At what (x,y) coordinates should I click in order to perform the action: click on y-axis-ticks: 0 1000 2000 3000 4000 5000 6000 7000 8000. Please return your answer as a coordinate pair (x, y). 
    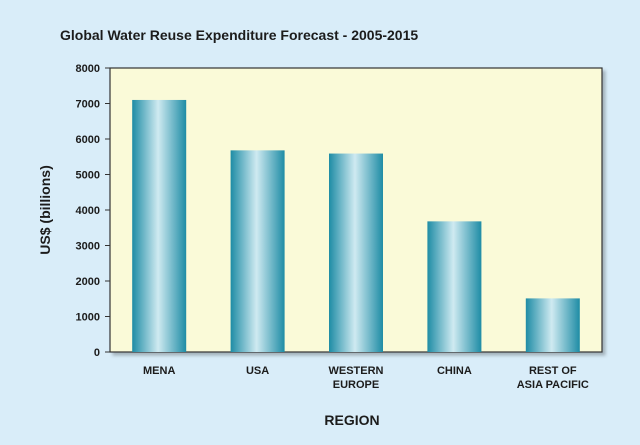
    Looking at the image, I should click on (93, 211).